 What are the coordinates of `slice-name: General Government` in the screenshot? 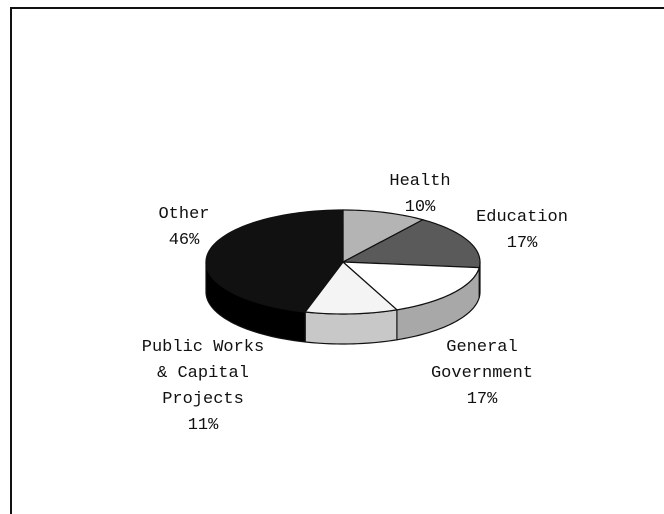 It's located at (482, 360).